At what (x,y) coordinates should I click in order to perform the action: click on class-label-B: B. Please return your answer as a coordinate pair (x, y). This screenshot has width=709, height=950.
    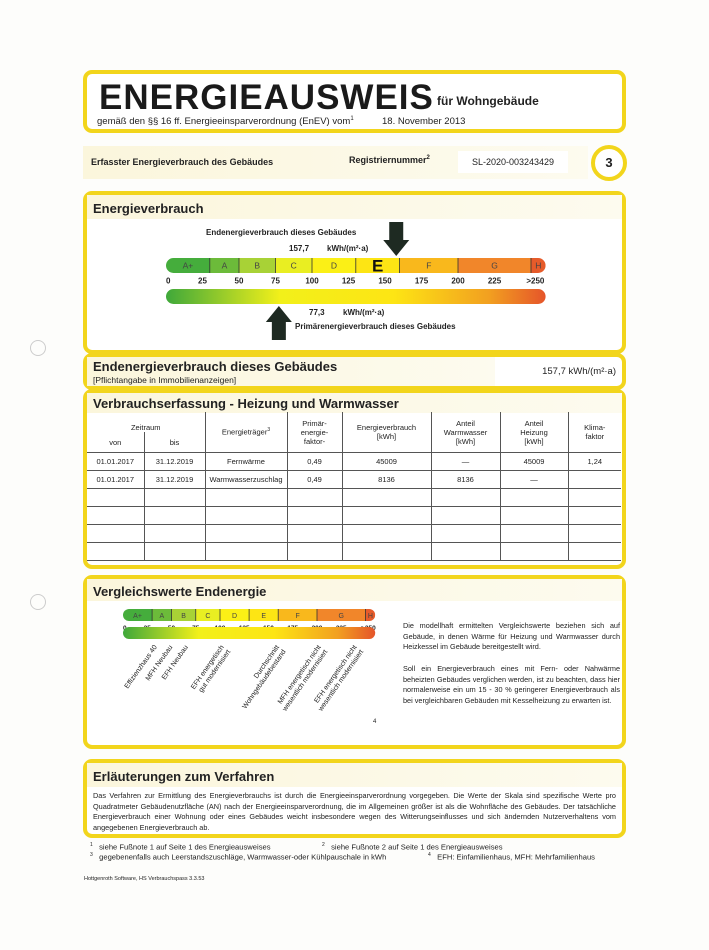
    Looking at the image, I should click on (257, 266).